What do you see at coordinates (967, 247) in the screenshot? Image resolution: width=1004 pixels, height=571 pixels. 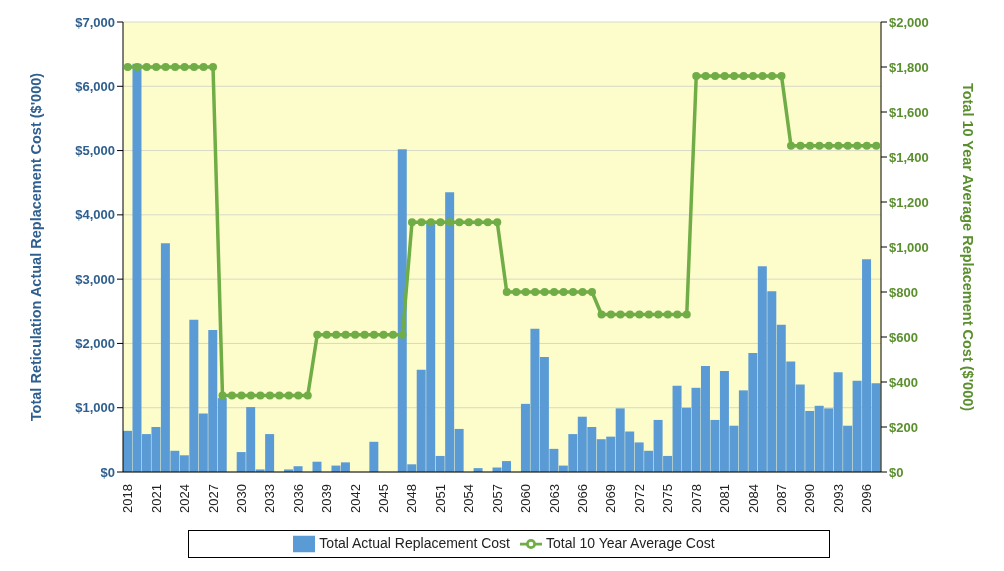 I see `y2-axis-title: Total 10 Year Average Replacement Cost ($'000)` at bounding box center [967, 247].